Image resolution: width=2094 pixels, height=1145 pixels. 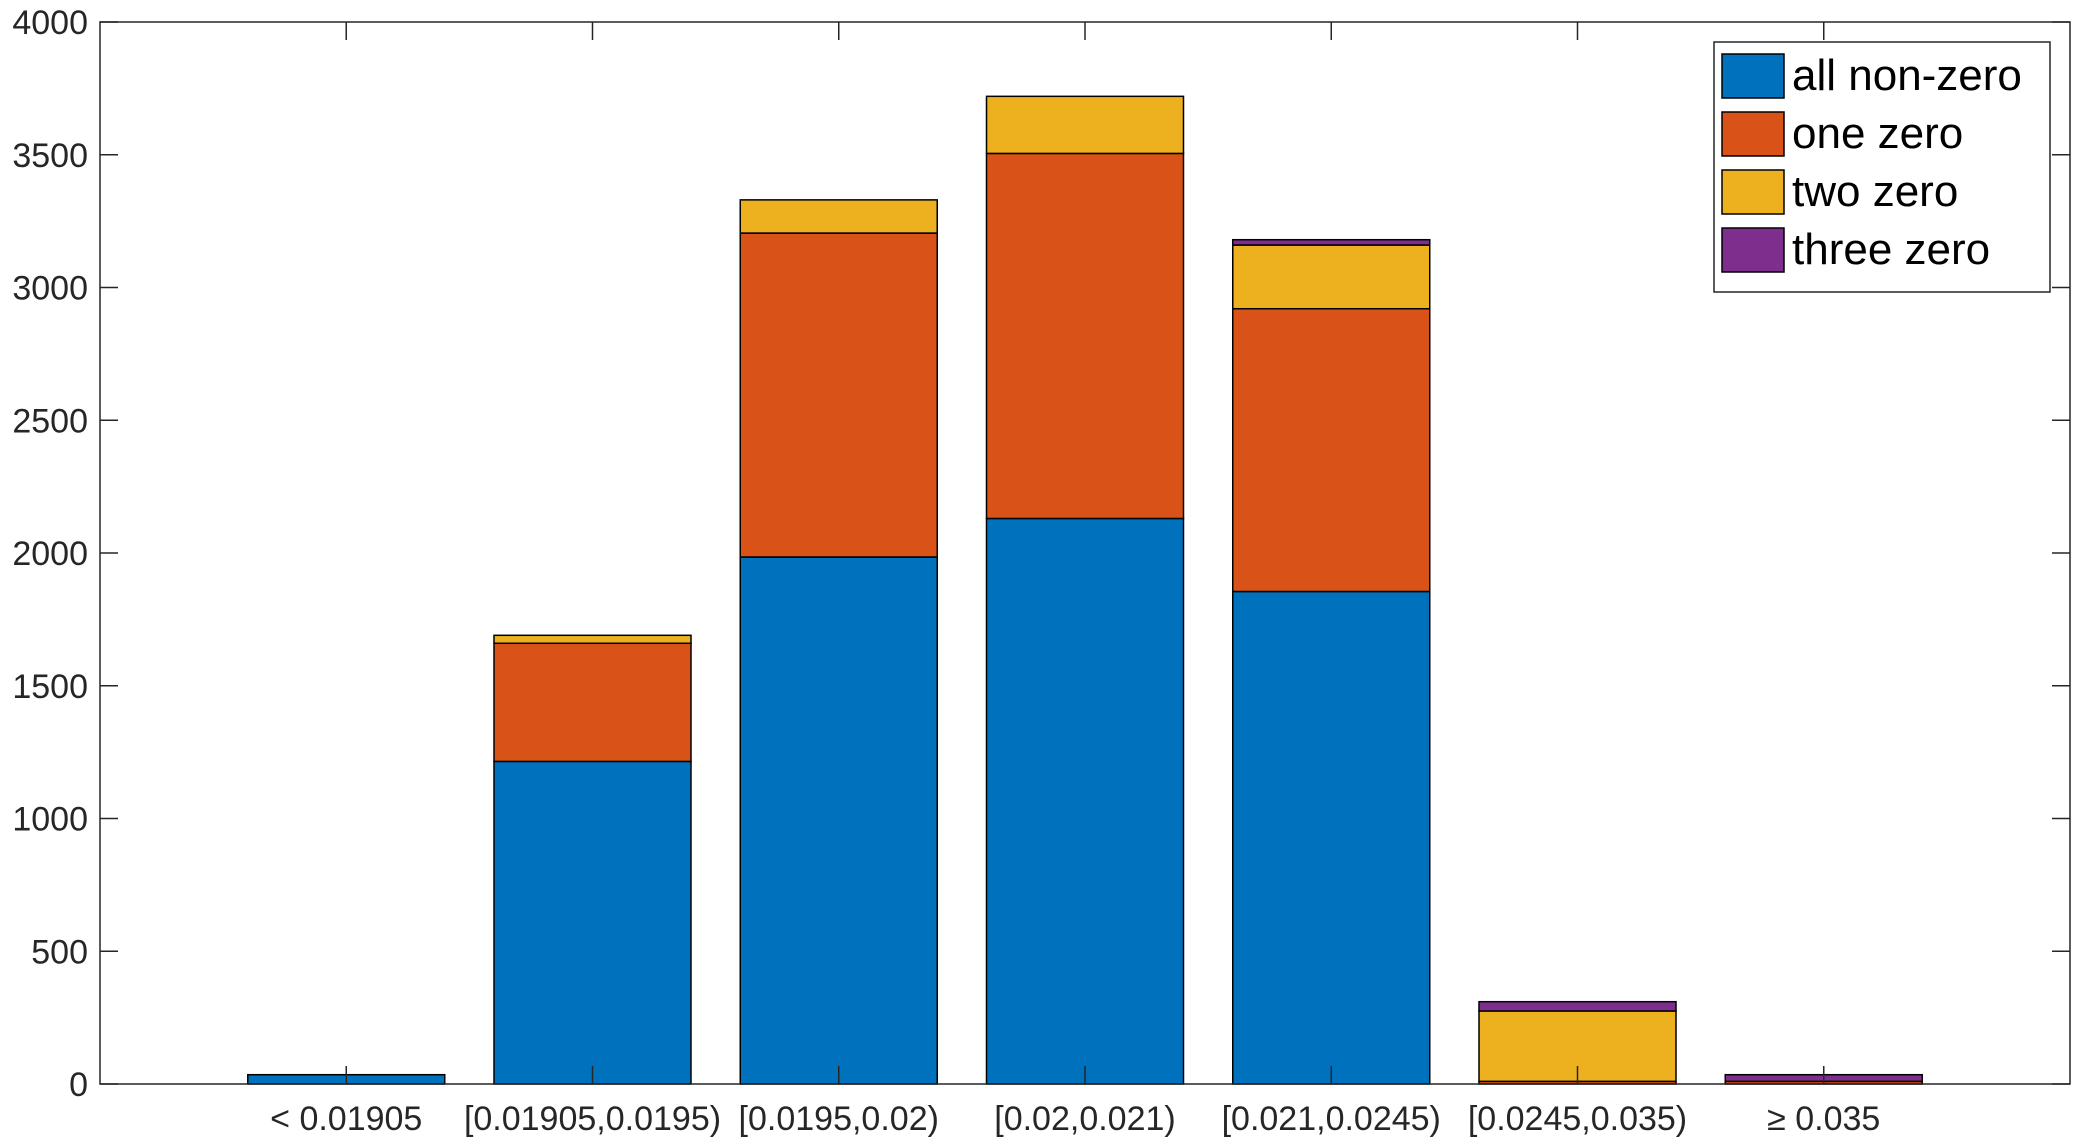 What do you see at coordinates (1753, 76) in the screenshot?
I see `legend-swatch-all-non-zero` at bounding box center [1753, 76].